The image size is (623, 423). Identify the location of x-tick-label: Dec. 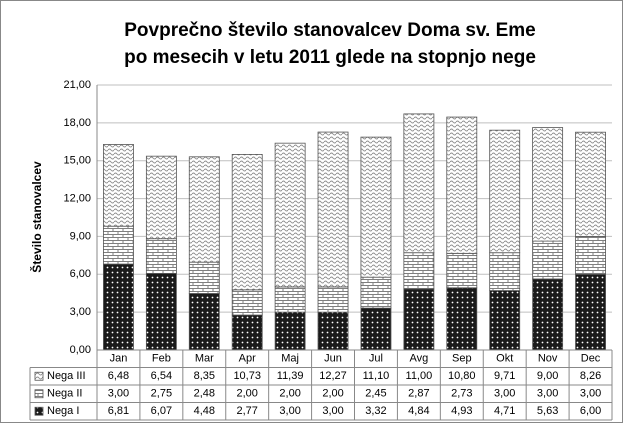
(591, 359).